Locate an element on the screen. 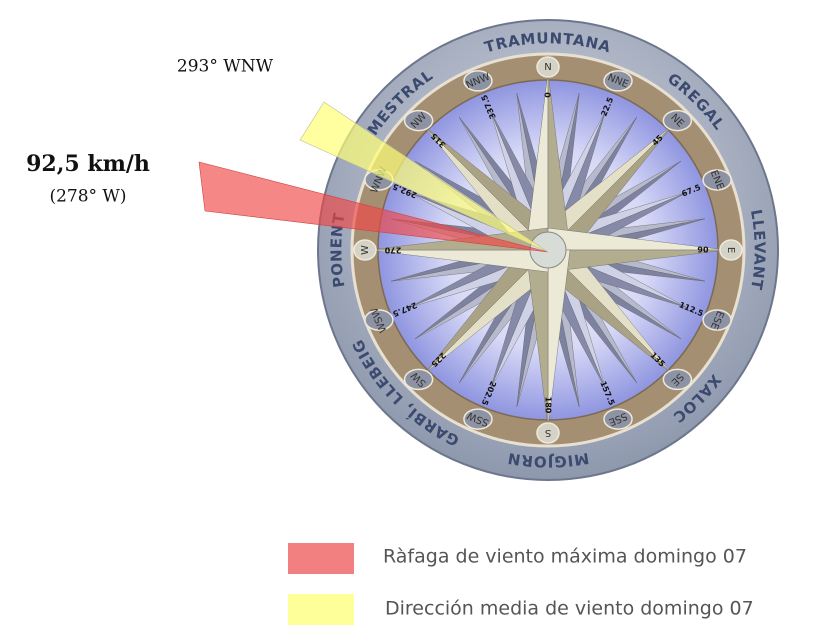 The height and width of the screenshot is (625, 834). mean-wedge is located at coordinates (424, 177).